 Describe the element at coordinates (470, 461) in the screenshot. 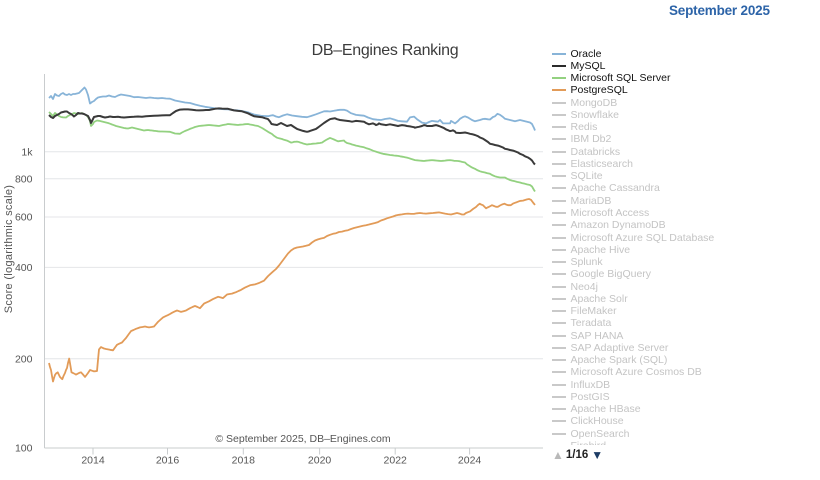

I see `svg-text: 2024` at that location.